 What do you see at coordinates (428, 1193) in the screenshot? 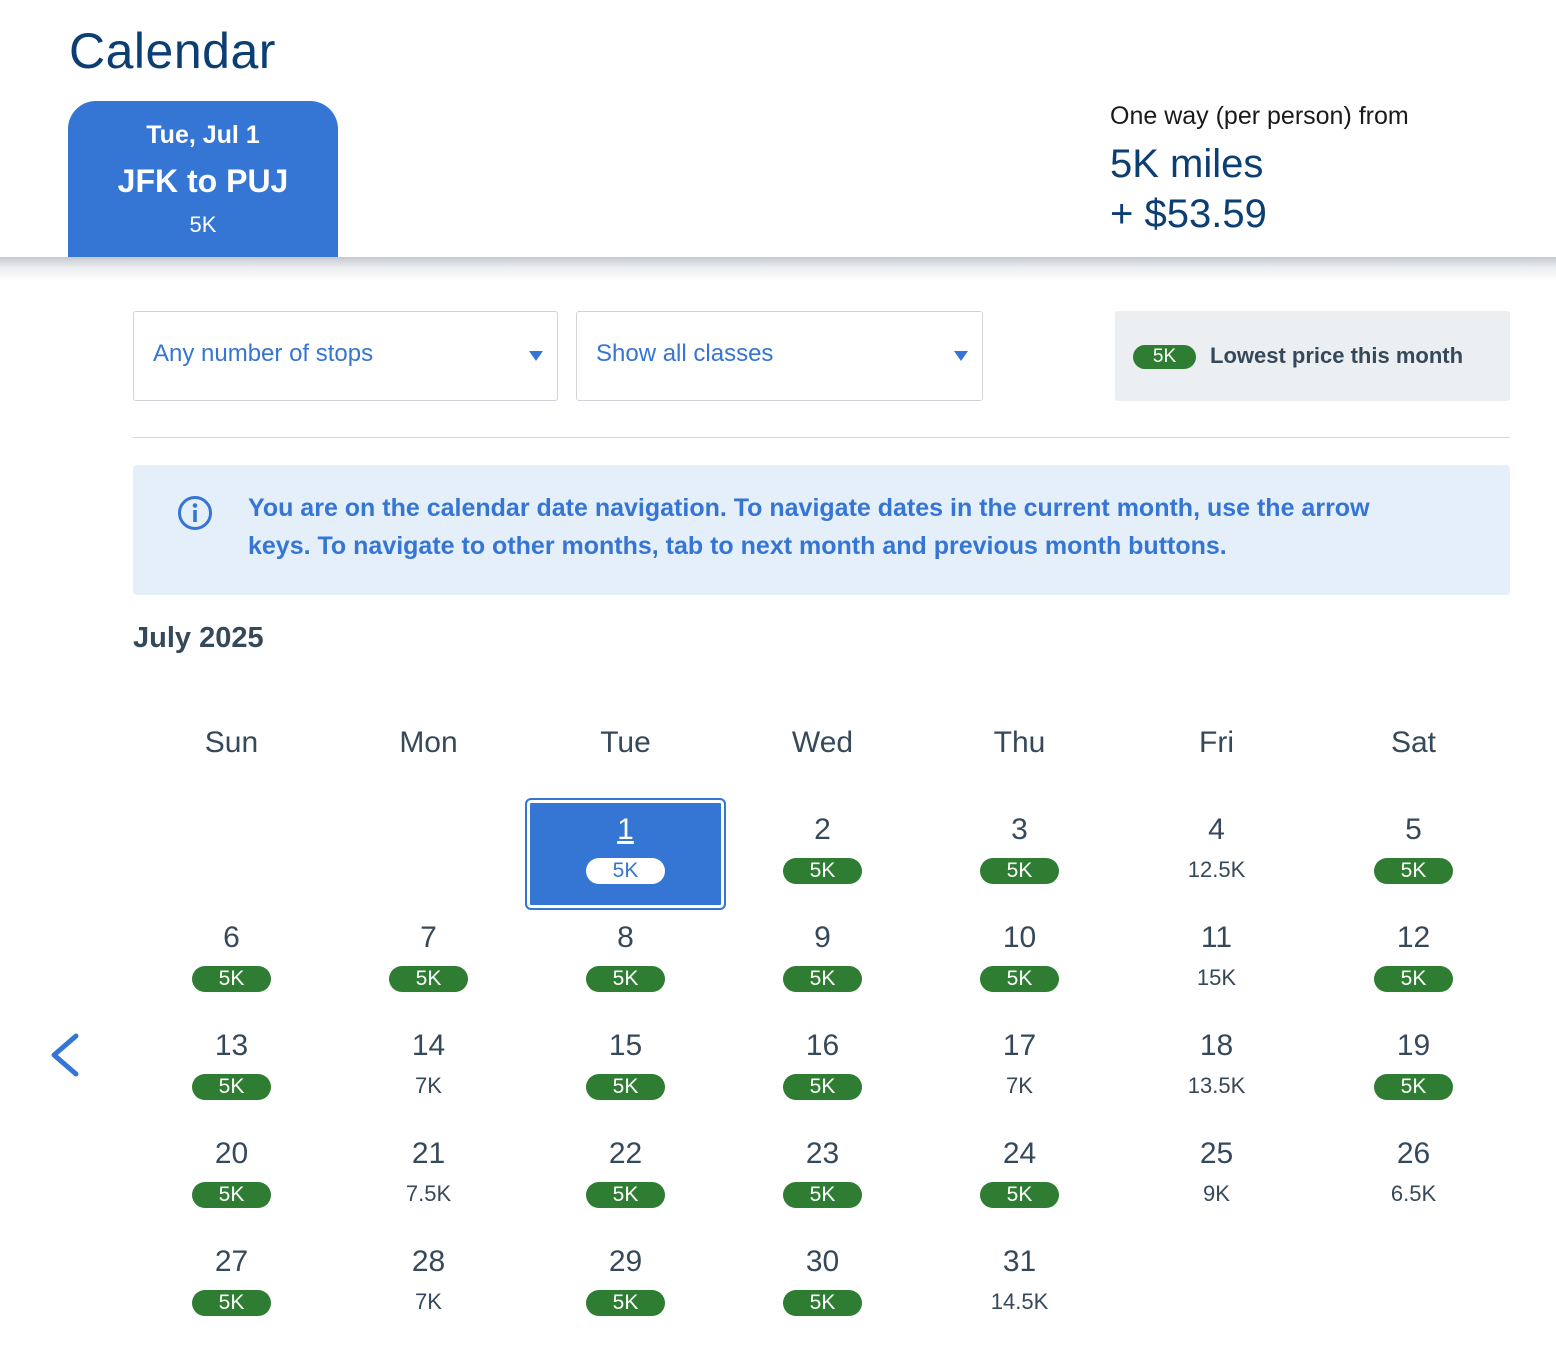
I see `day-price: 7.5K` at bounding box center [428, 1193].